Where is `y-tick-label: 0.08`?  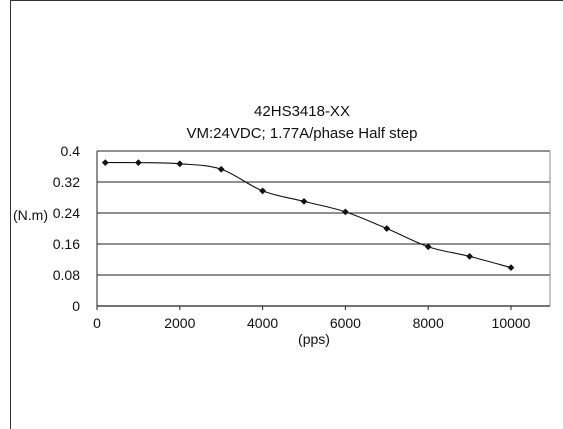 y-tick-label: 0.08 is located at coordinates (66, 275).